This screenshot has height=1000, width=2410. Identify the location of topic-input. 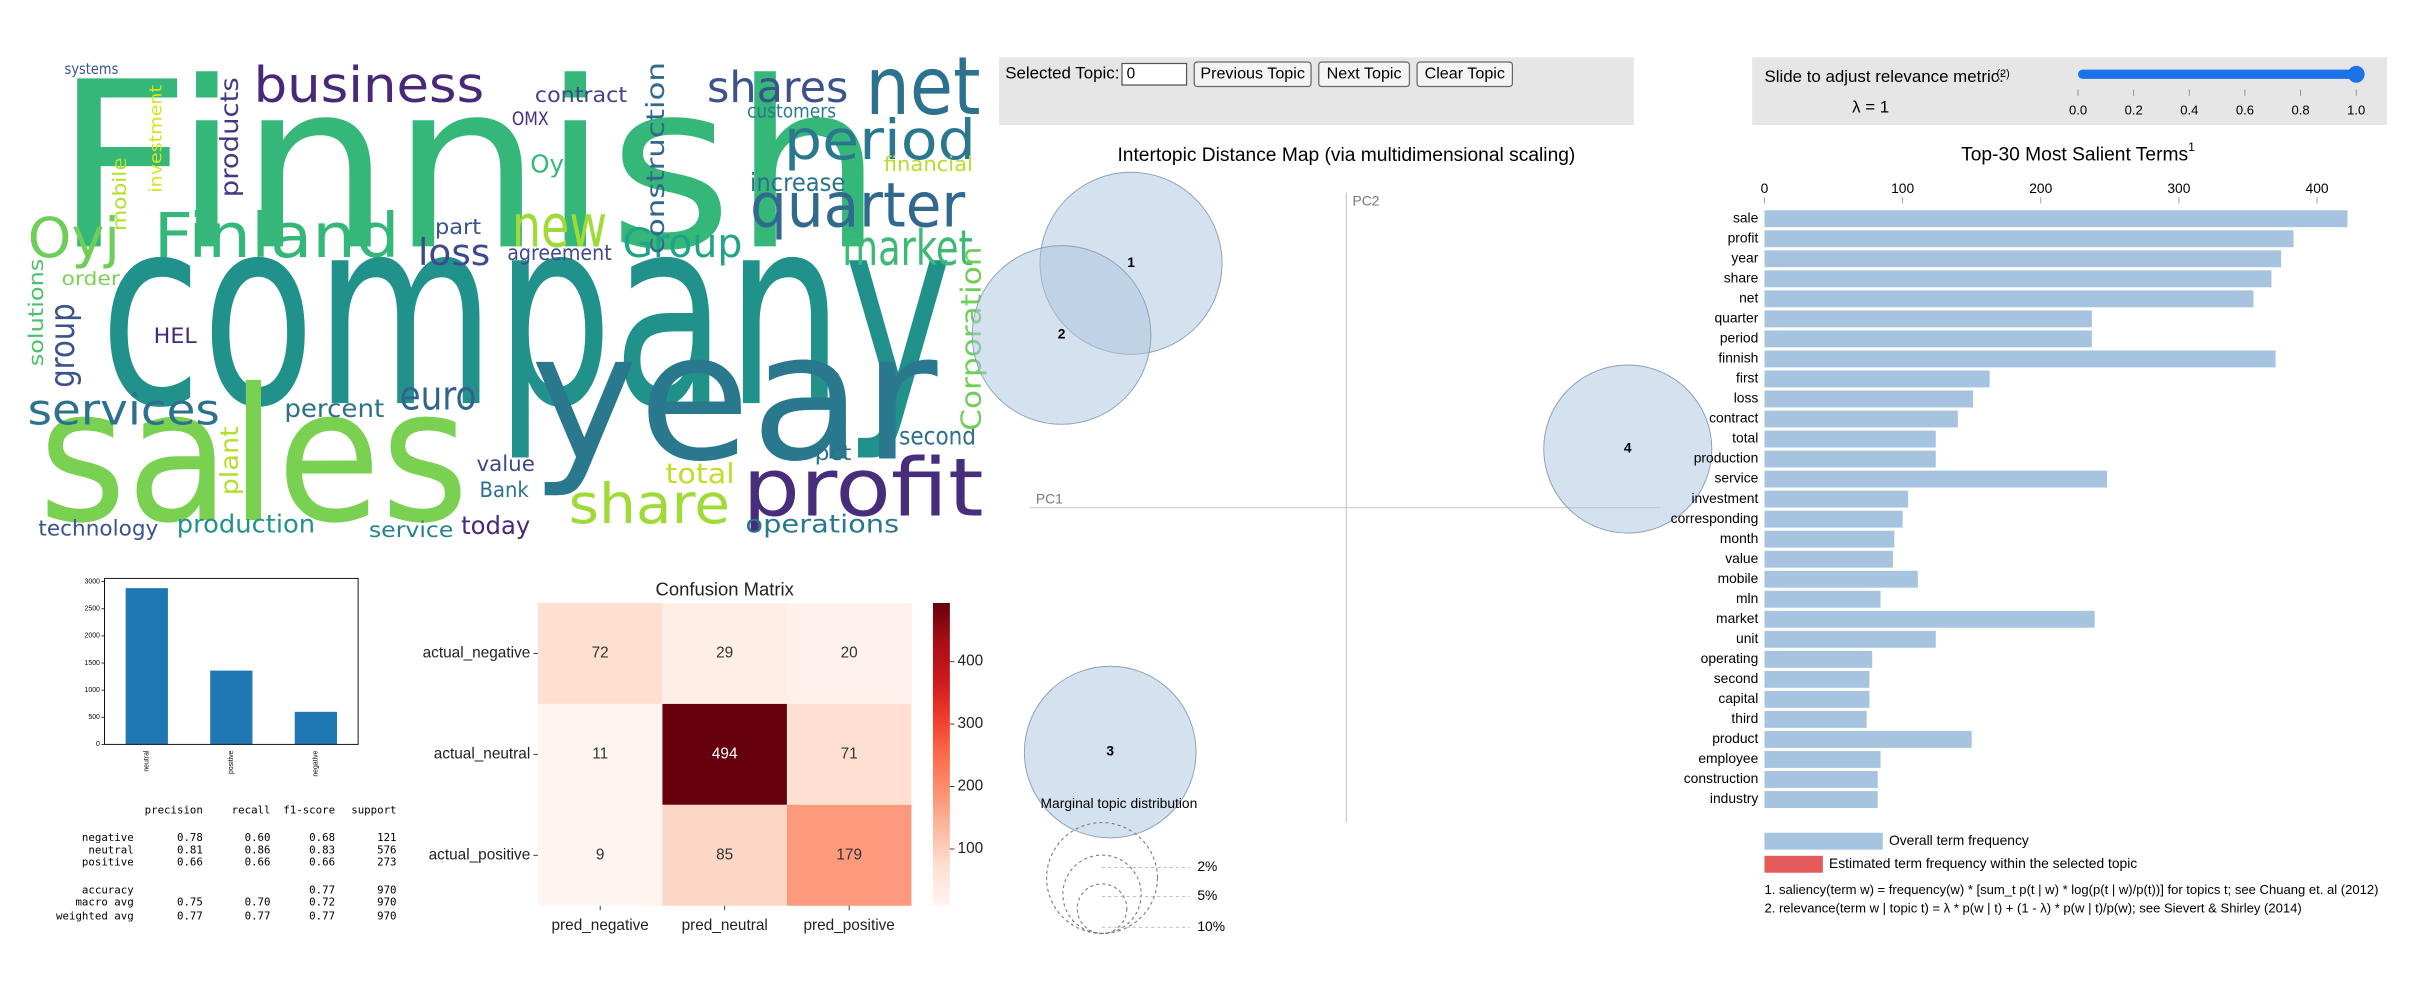
(1154, 74).